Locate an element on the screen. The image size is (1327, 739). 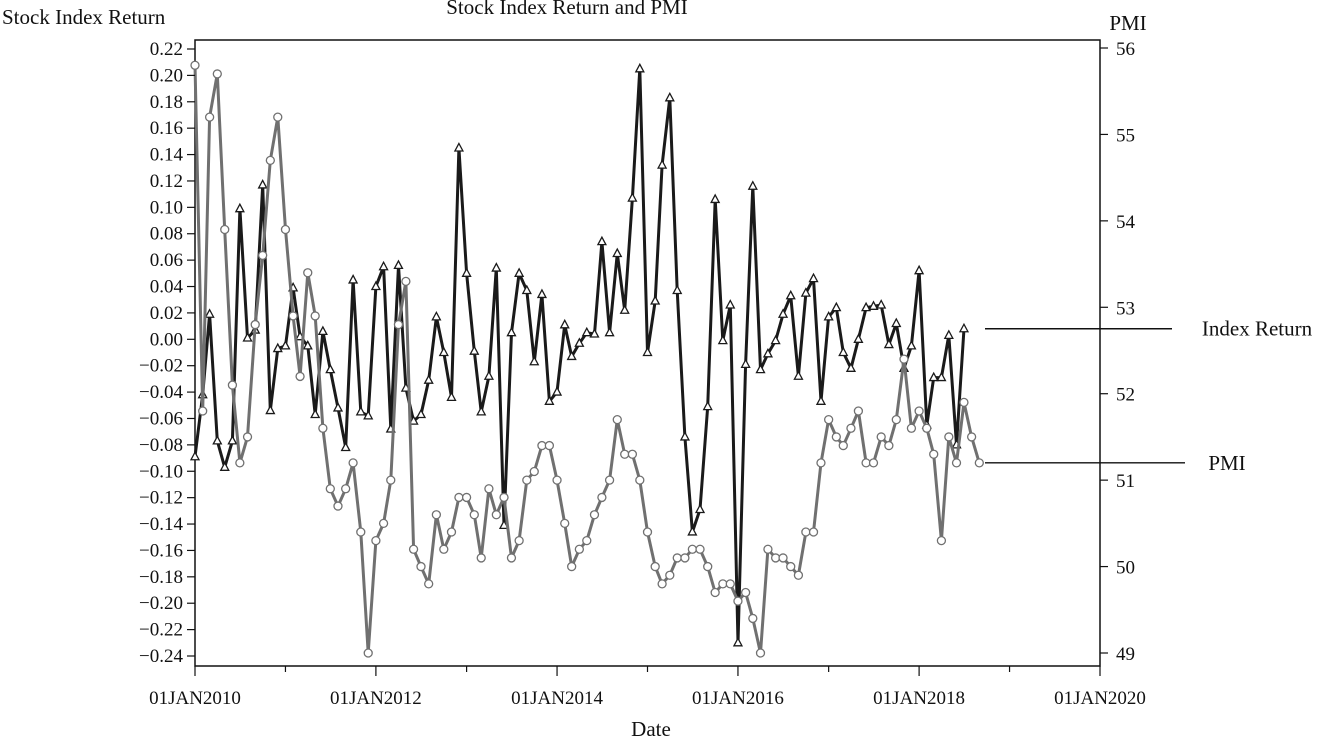
y-left-tick-label: 0.20 is located at coordinates (166, 75).